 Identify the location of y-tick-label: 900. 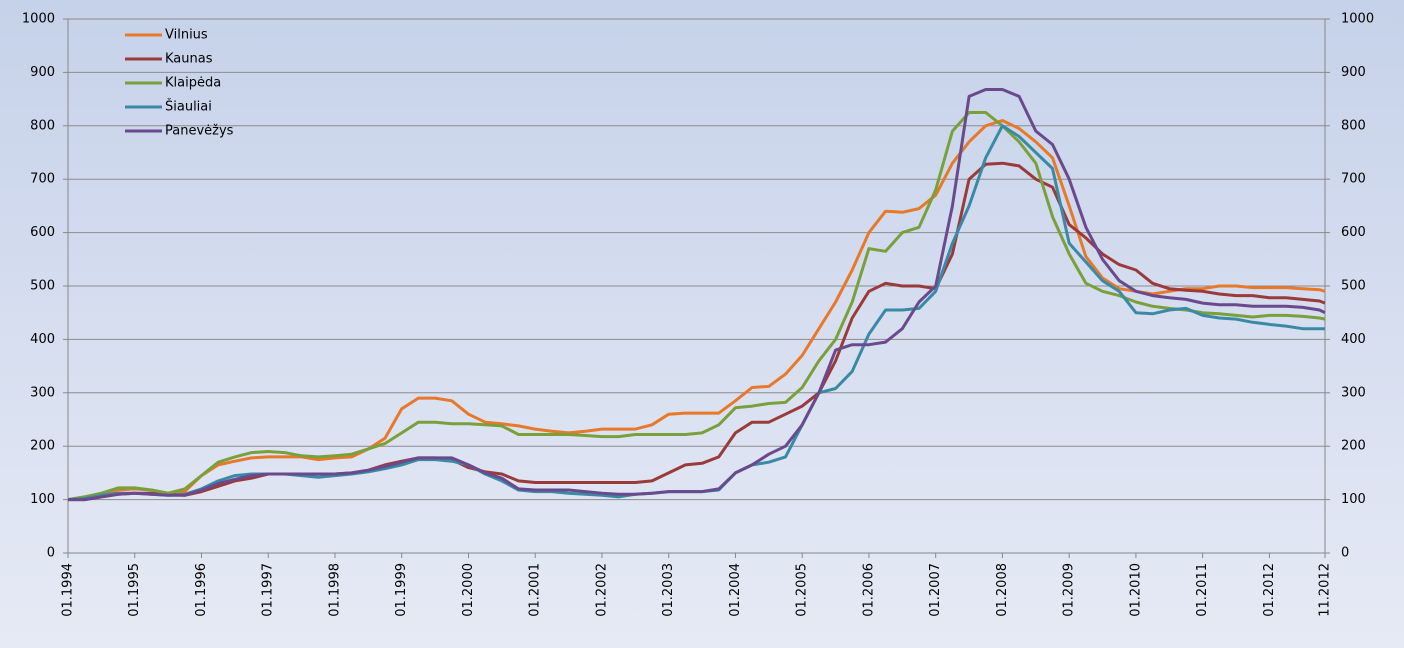
(42, 72).